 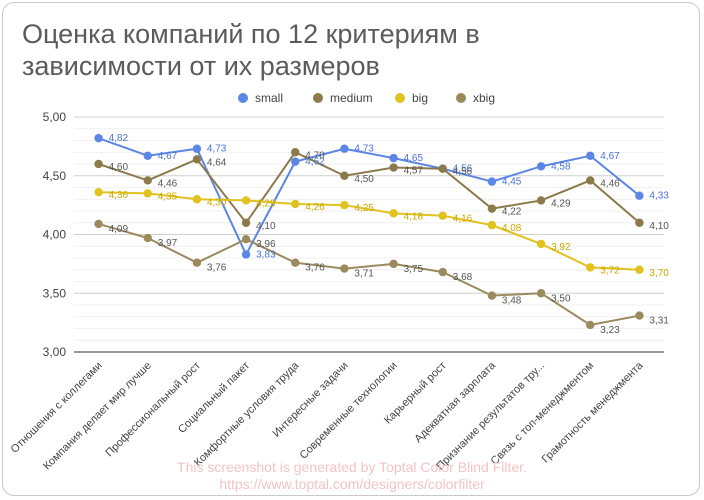 I want to click on y-tick-label: 4,00, so click(x=55, y=235).